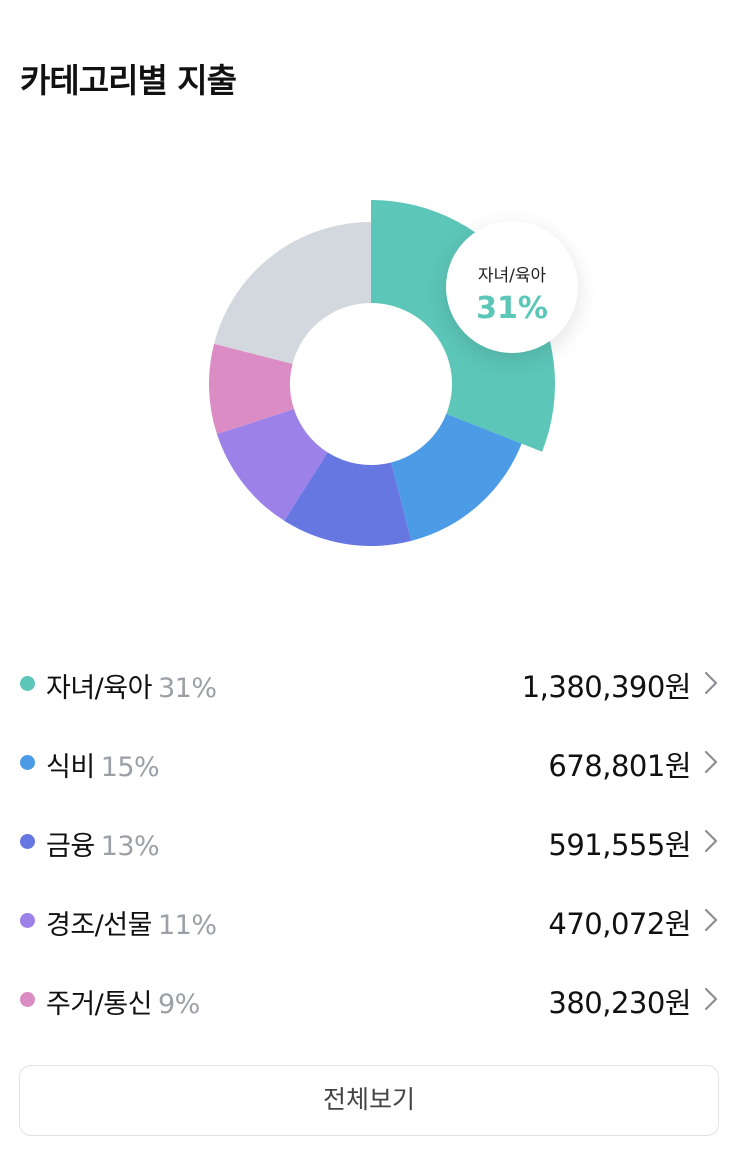  What do you see at coordinates (382, 373) in the screenshot?
I see `donut-chart-svg` at bounding box center [382, 373].